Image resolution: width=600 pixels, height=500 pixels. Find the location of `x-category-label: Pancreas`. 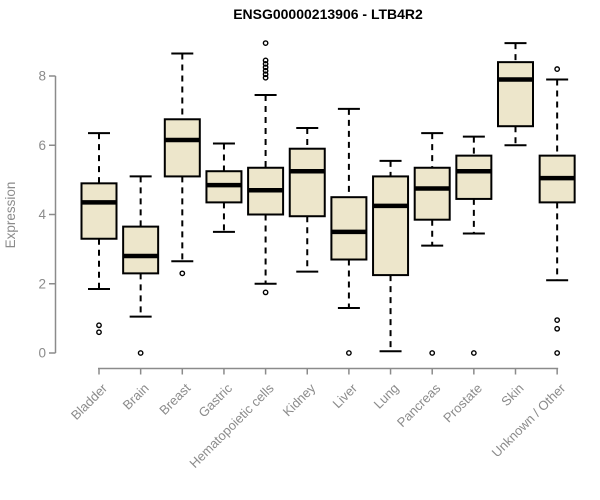

x-category-label: Pancreas is located at coordinates (419, 405).